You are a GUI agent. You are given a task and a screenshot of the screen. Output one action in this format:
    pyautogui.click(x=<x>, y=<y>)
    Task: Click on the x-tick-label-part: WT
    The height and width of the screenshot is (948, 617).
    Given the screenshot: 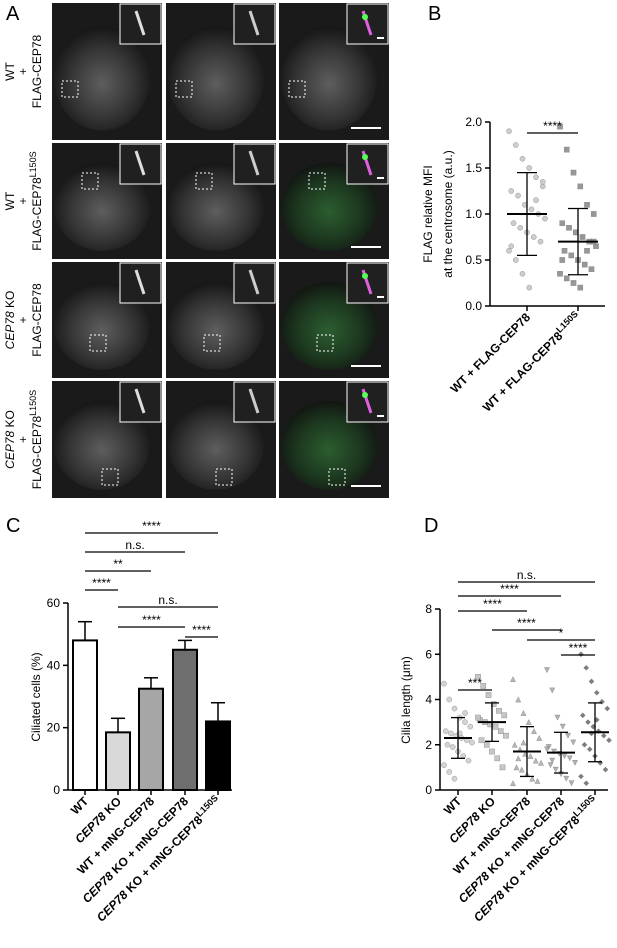 What is the action you would take?
    pyautogui.click(x=453, y=806)
    